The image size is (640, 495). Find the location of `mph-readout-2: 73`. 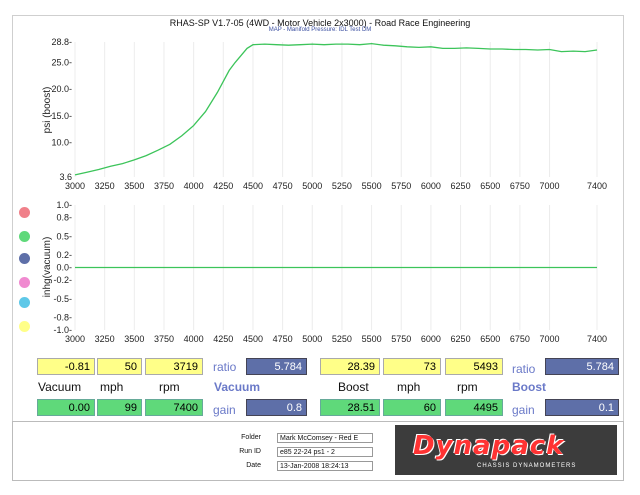

mph-readout-2: 73 is located at coordinates (412, 366).